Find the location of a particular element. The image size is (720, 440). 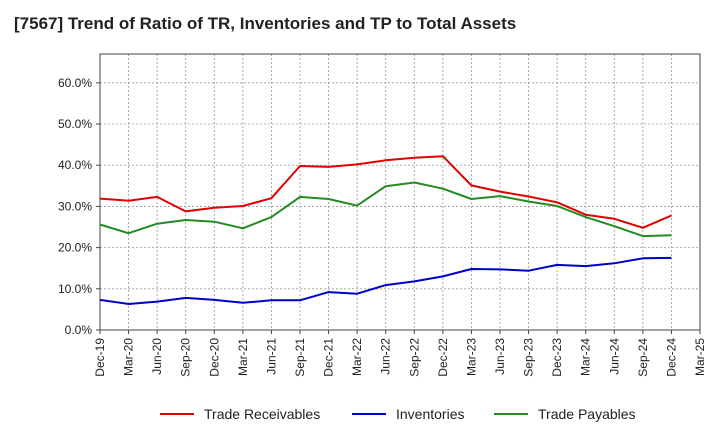

y-tick-label: 50.0% is located at coordinates (75, 124).